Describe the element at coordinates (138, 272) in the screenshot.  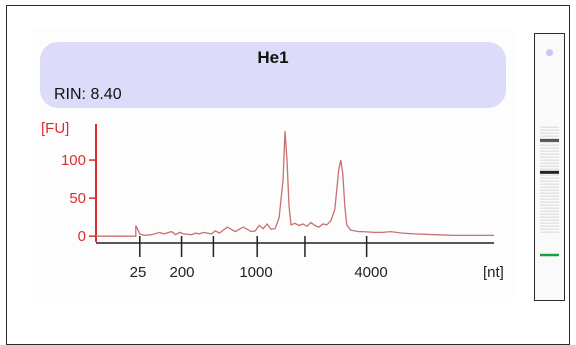
I see `x-tick-label: 25` at that location.